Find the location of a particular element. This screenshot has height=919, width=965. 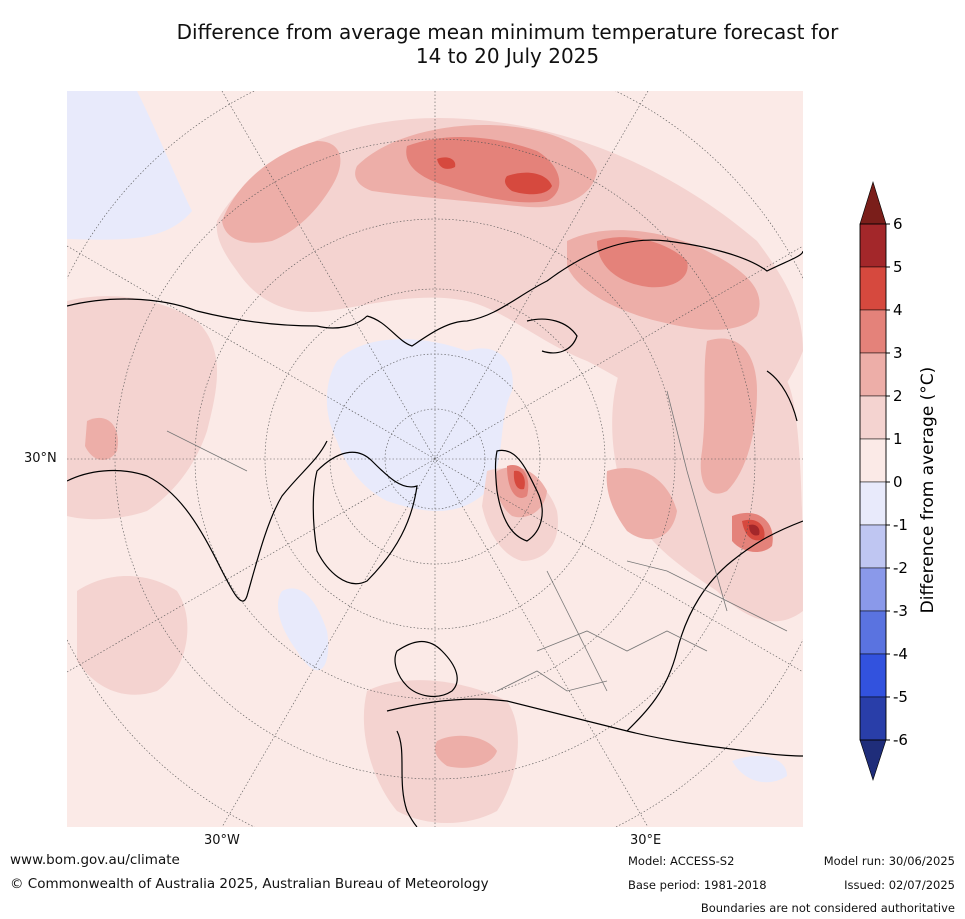

anomaly-blue-pacific is located at coordinates (129, 165).